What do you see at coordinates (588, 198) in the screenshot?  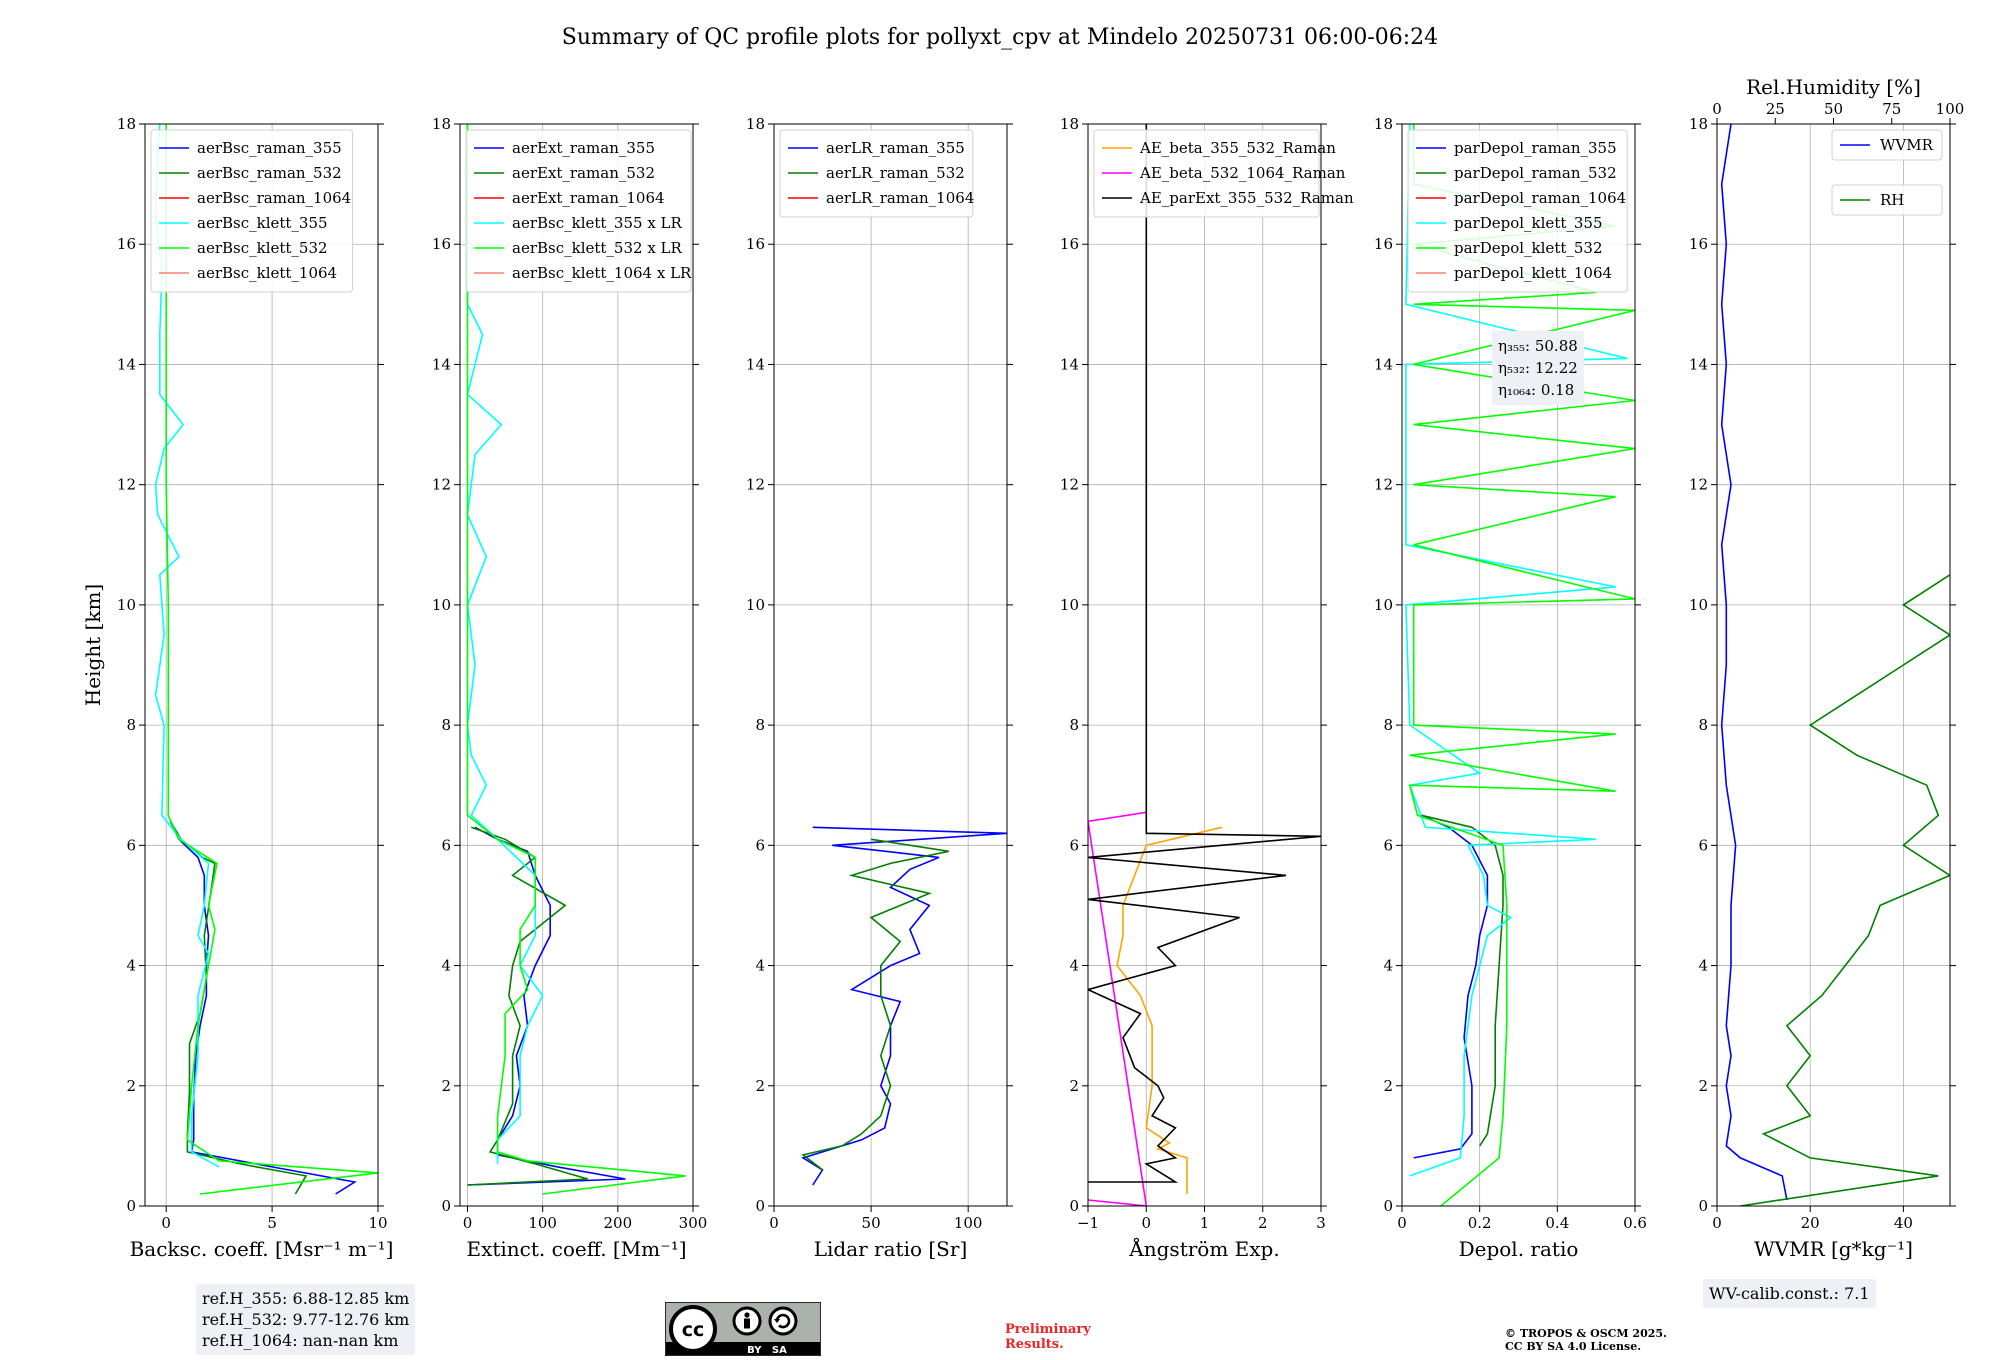 I see `legend-label: aerExt_raman_1064` at bounding box center [588, 198].